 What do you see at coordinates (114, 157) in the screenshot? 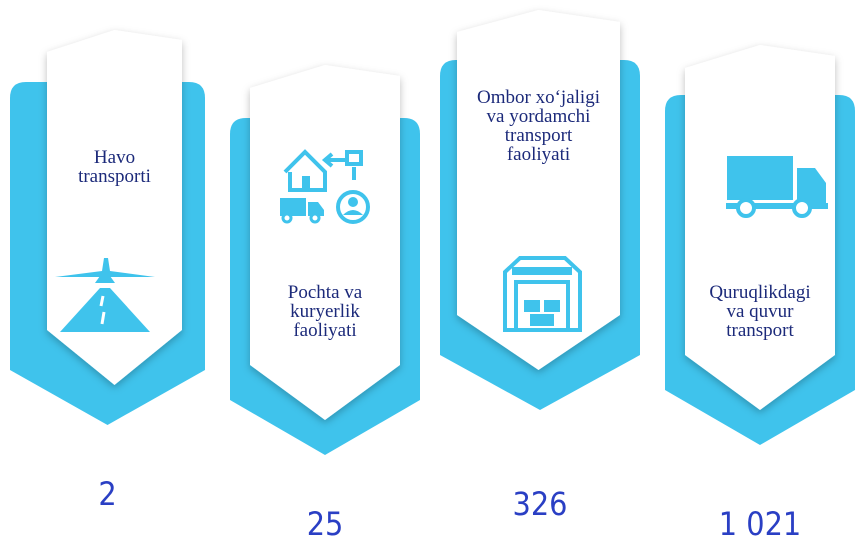
I see `label-line: Havo` at bounding box center [114, 157].